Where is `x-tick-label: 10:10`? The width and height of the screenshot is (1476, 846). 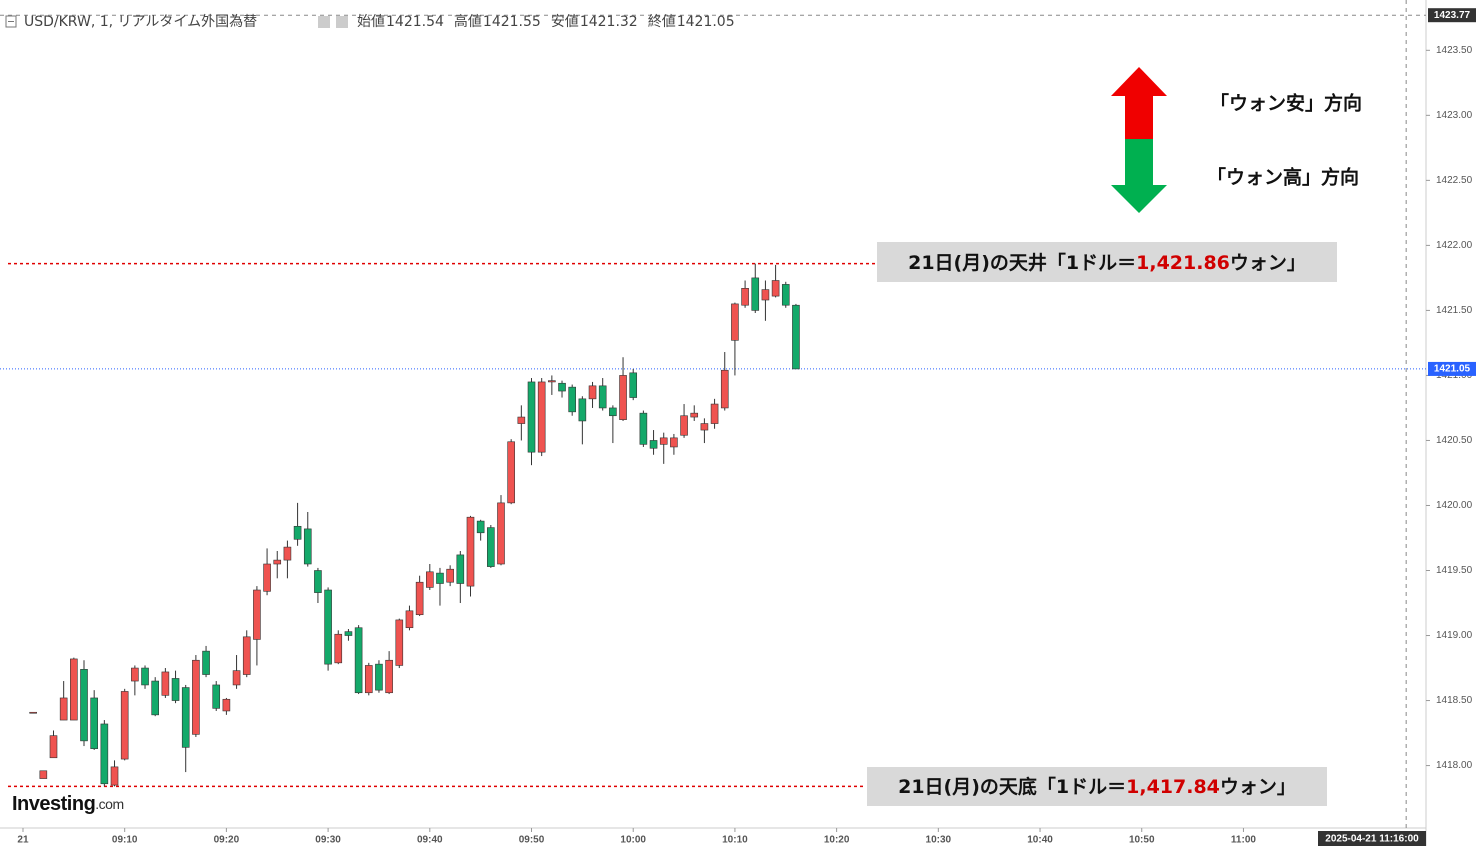 x-tick-label: 10:10 is located at coordinates (735, 840).